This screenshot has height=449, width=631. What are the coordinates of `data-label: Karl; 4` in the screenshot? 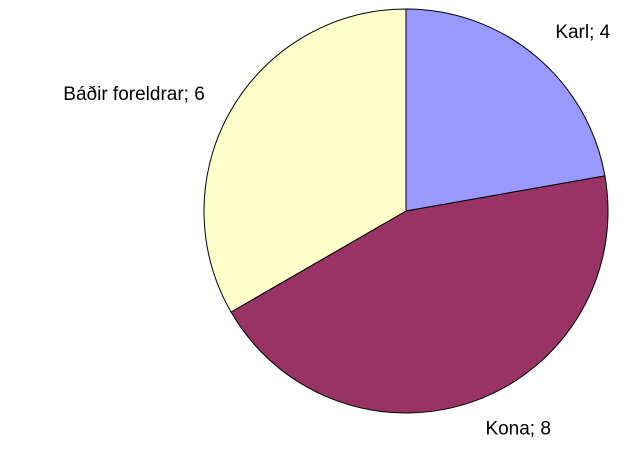 It's located at (582, 32).